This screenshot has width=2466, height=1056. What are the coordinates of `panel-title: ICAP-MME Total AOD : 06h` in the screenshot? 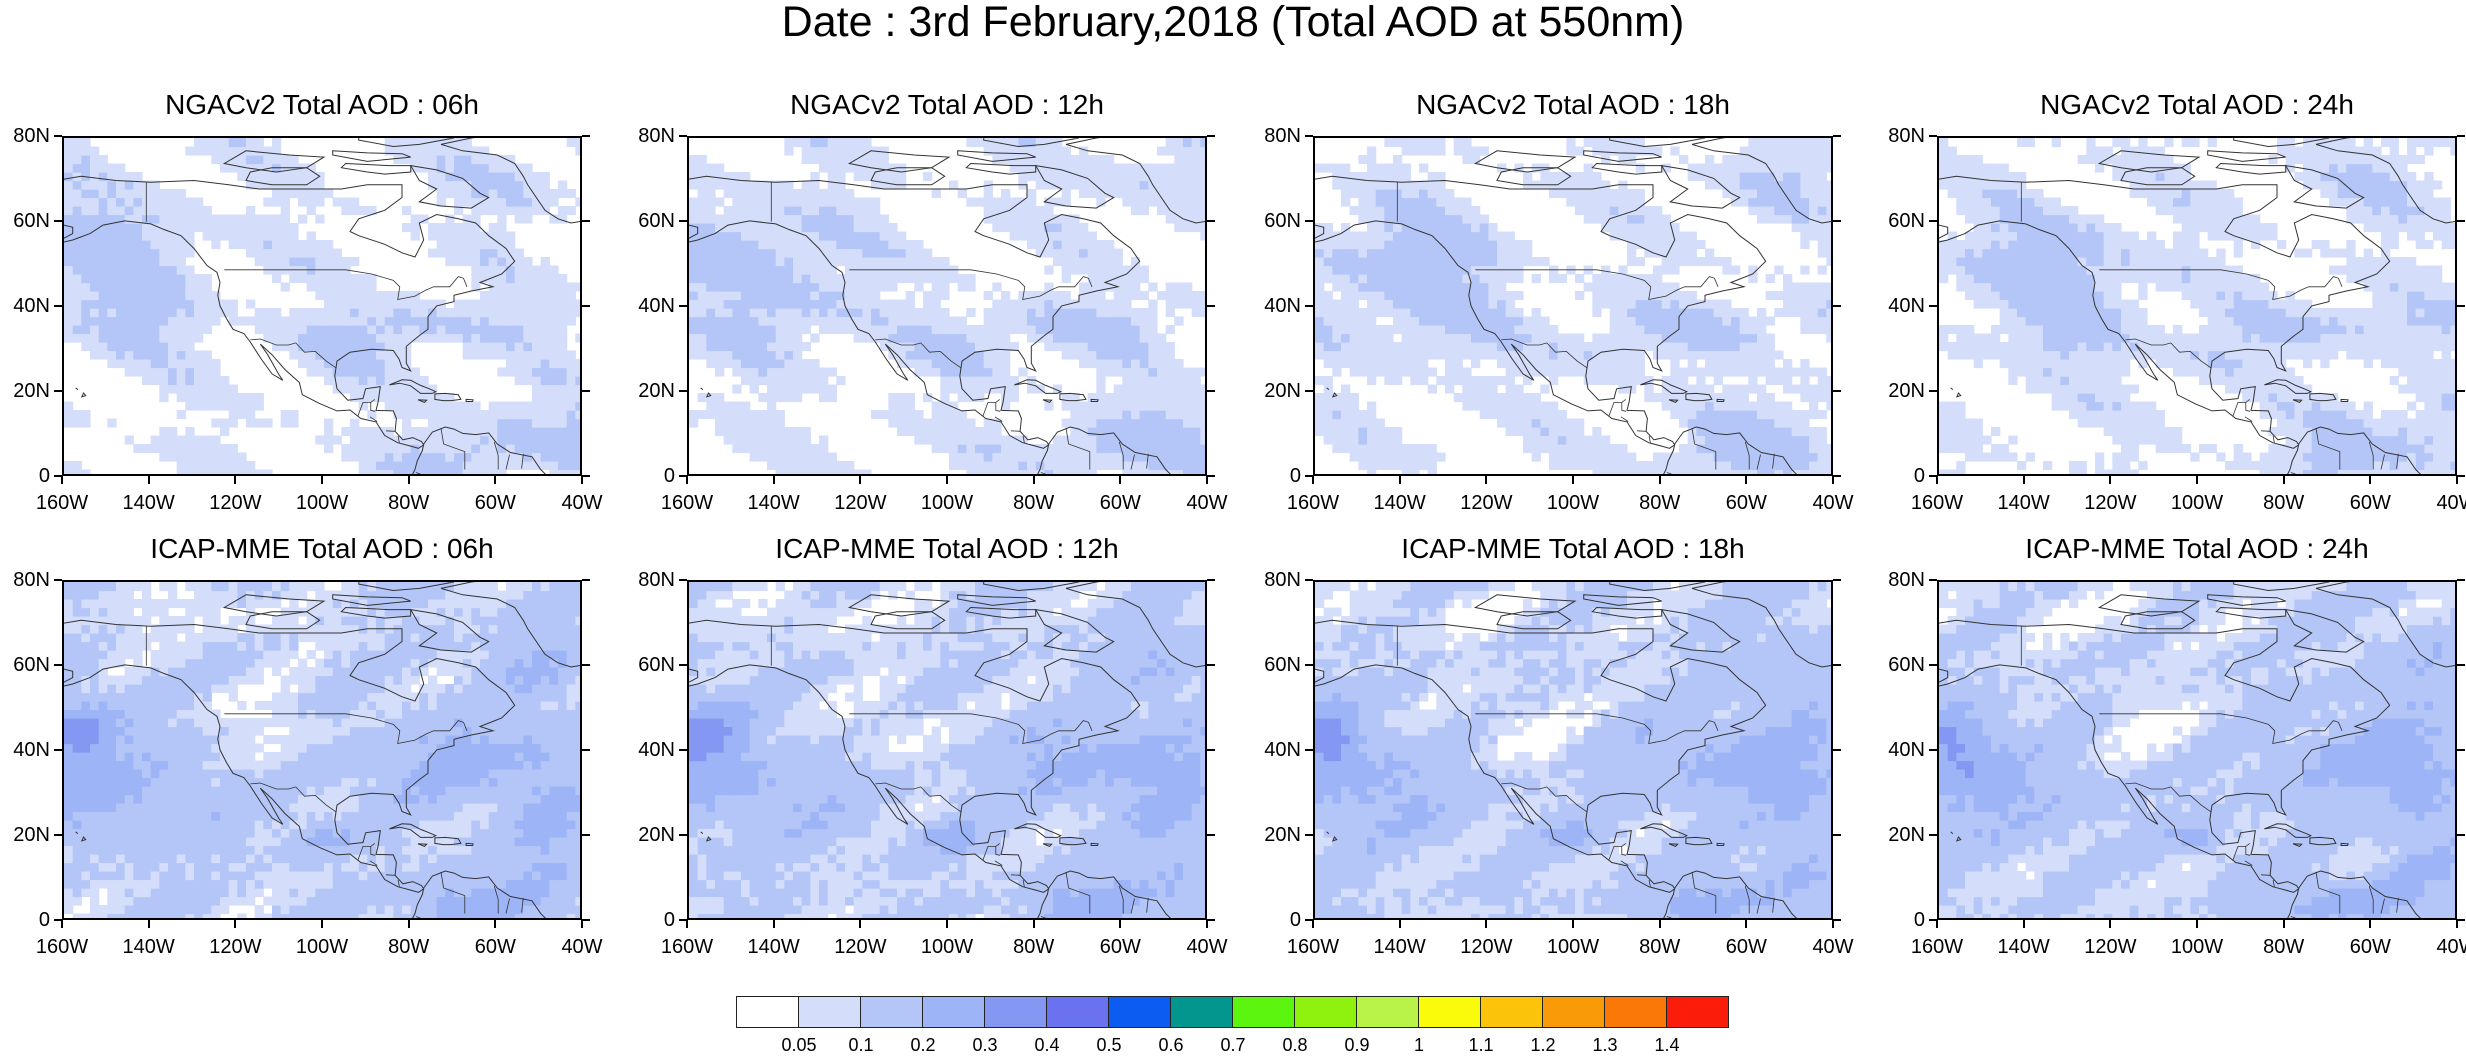 It's located at (322, 548).